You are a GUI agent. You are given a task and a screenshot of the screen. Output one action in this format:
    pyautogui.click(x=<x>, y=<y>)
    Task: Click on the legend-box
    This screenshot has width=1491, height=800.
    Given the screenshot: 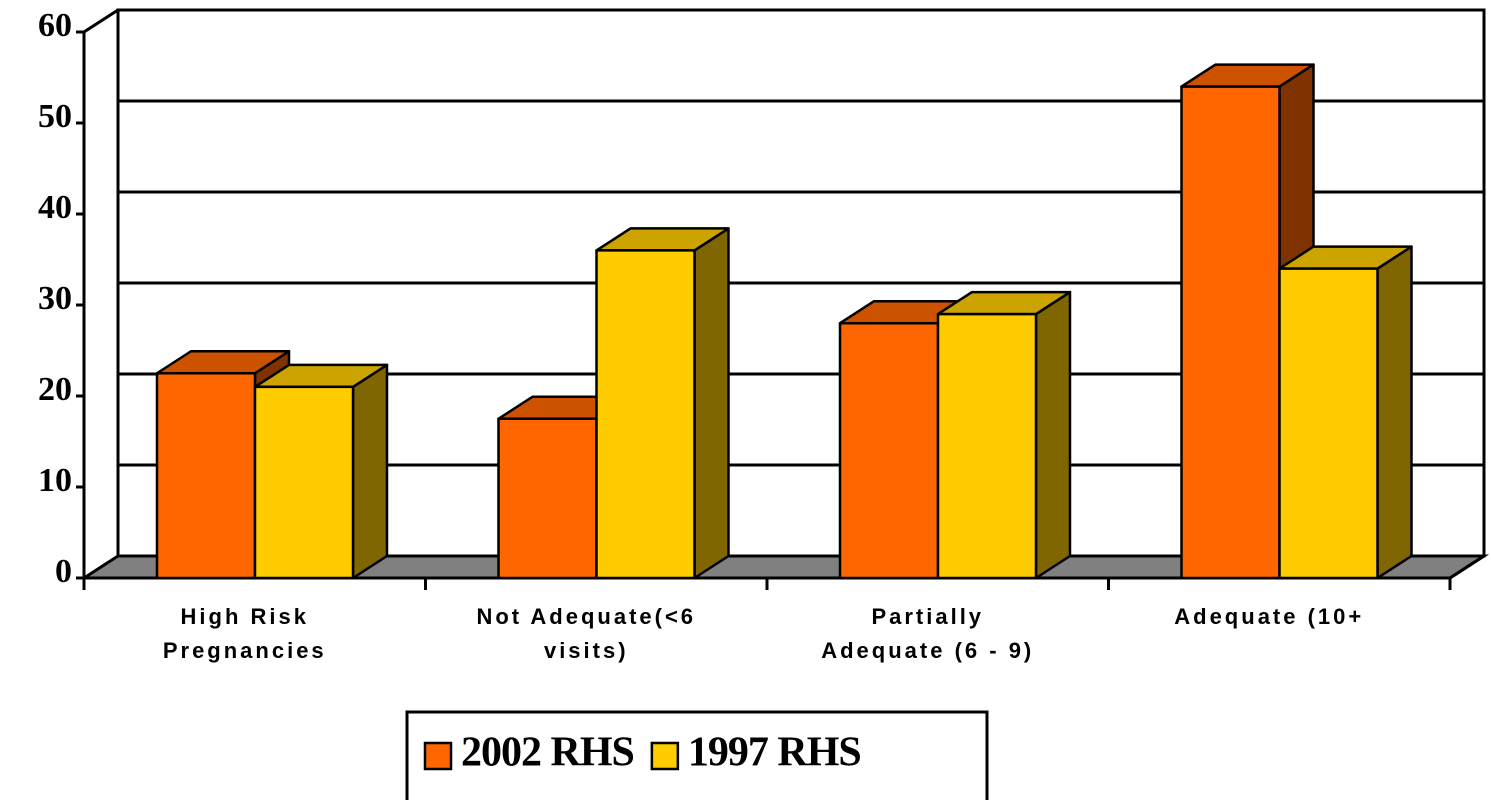 What is the action you would take?
    pyautogui.click(x=697, y=755)
    